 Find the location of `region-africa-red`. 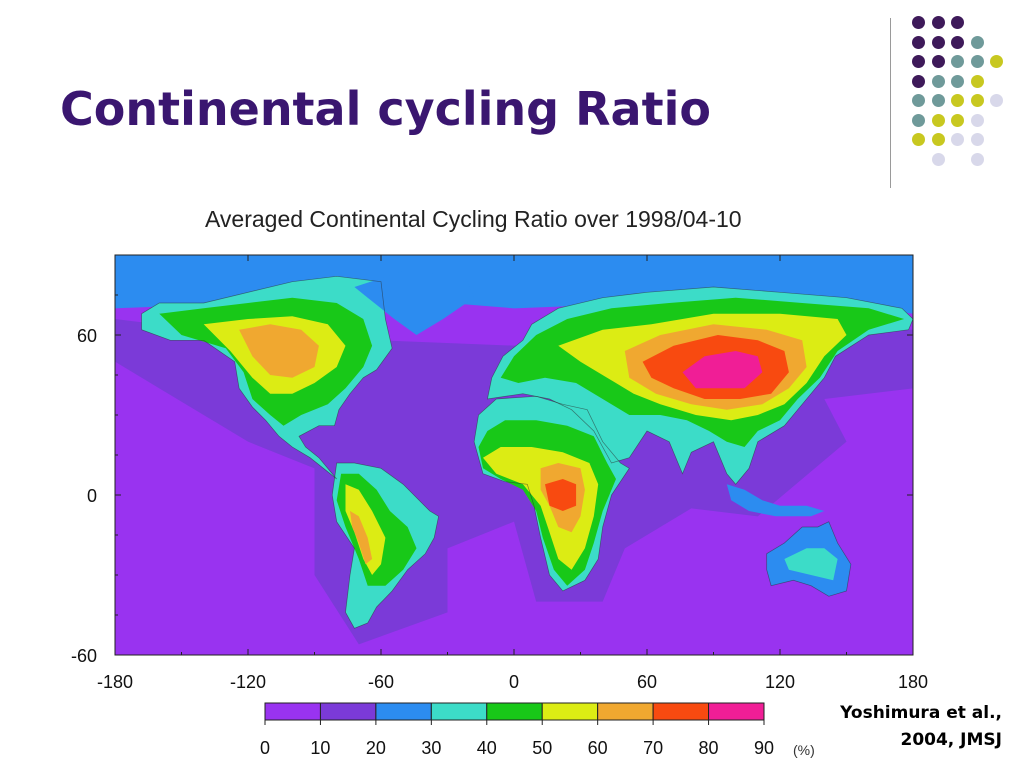

region-africa-red is located at coordinates (561, 495).